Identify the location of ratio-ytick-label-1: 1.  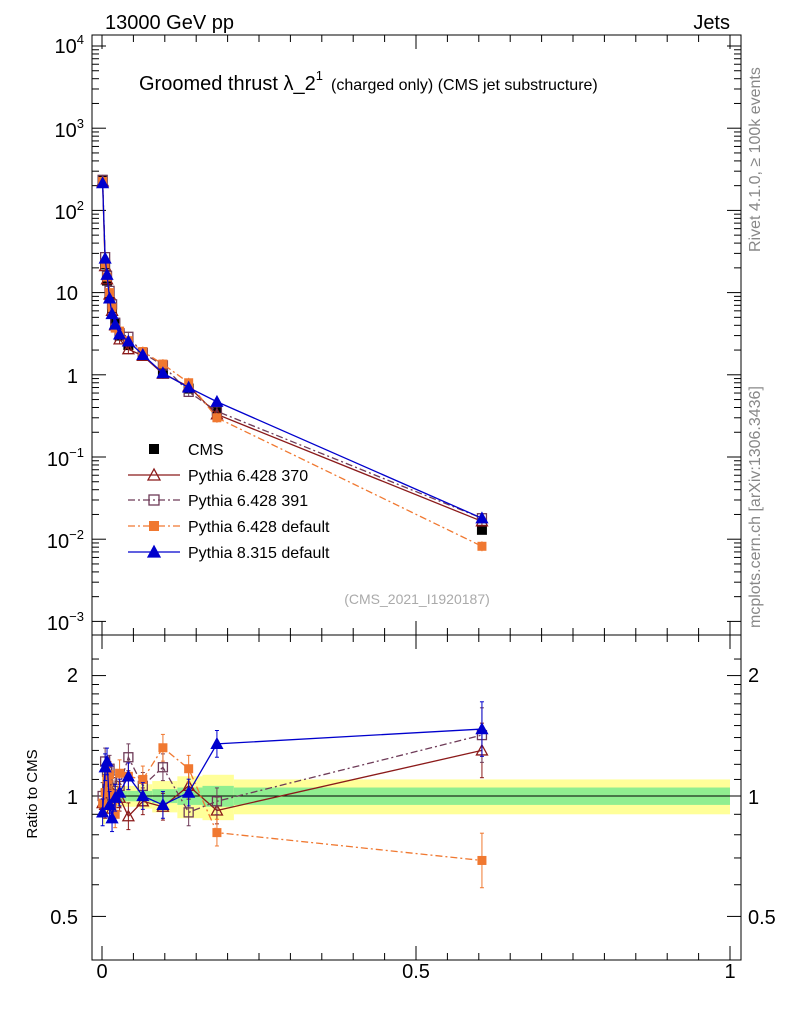
(72, 798).